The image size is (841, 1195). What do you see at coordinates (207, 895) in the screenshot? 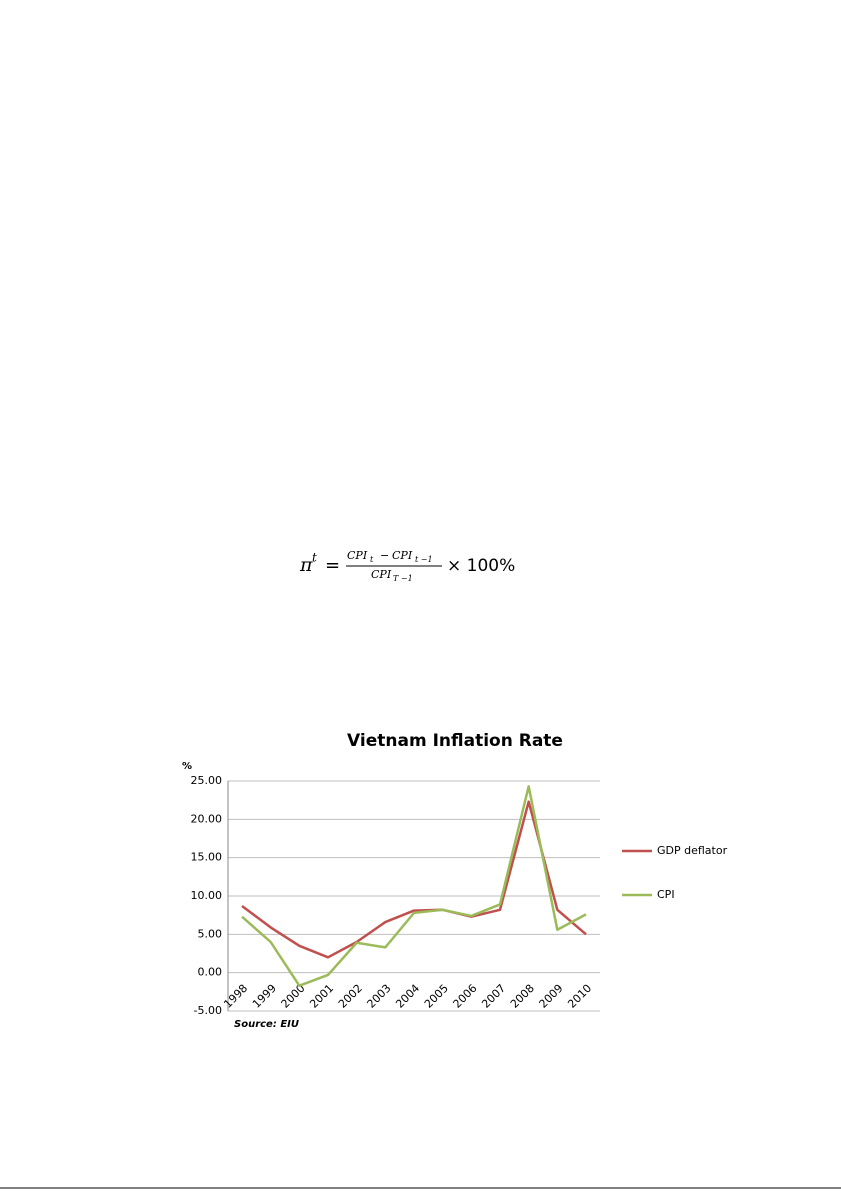
I see `y-tick-label: 10.00` at bounding box center [207, 895].